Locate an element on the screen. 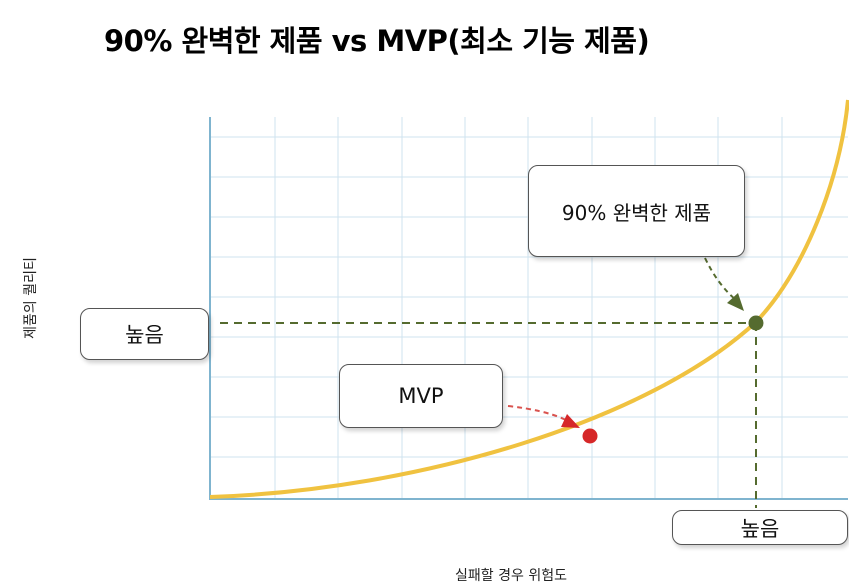 This screenshot has height=585, width=849. perfect-arrow-head is located at coordinates (735, 302).